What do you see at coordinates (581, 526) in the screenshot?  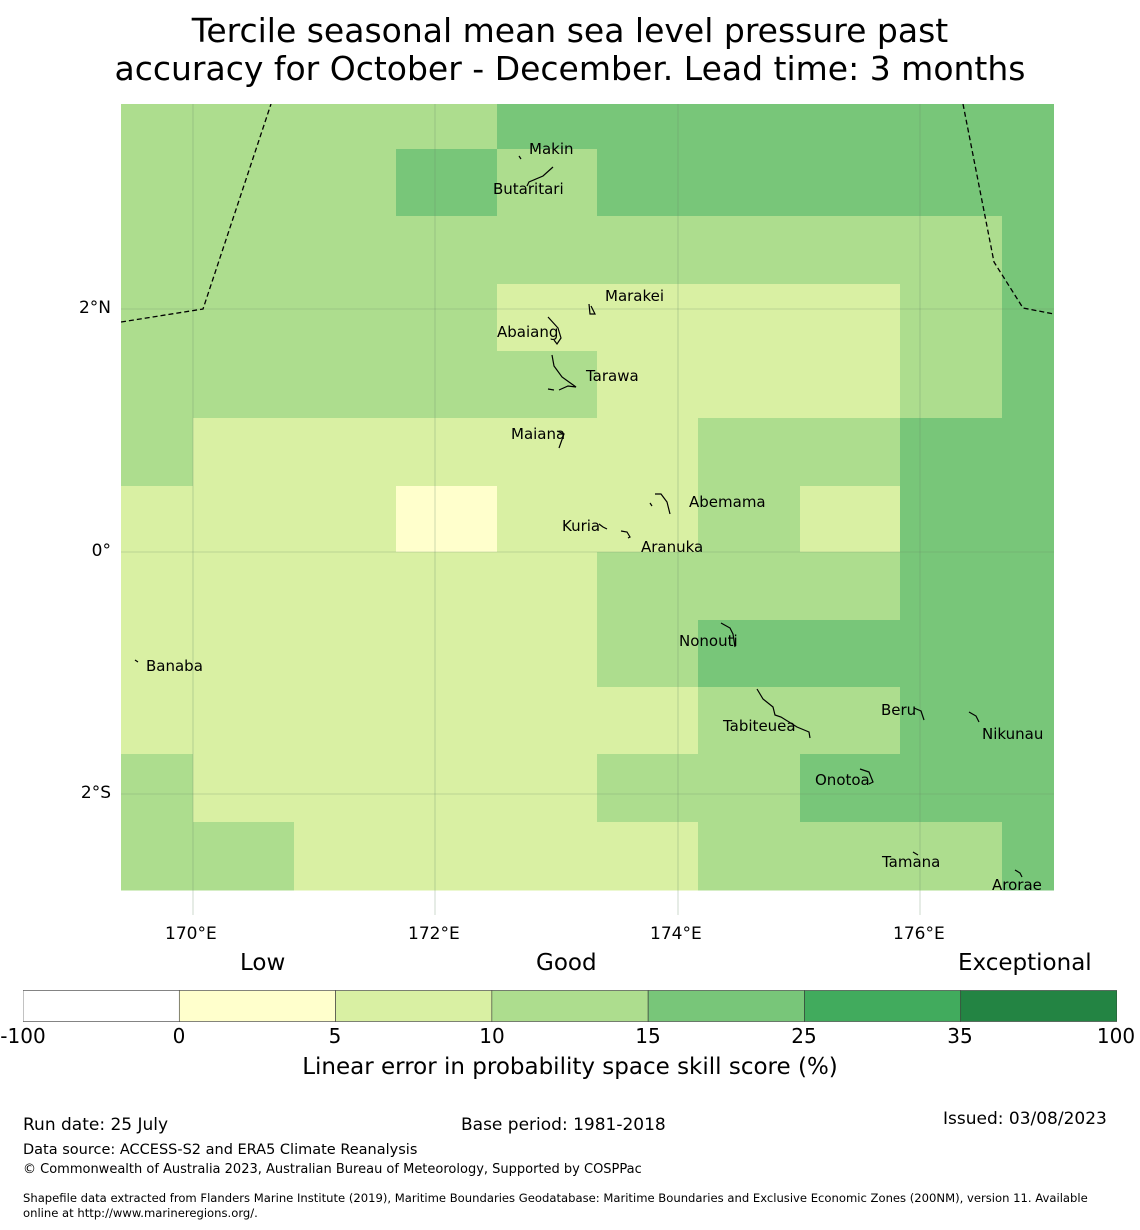 I see `island-label-kuria: Kuria` at bounding box center [581, 526].